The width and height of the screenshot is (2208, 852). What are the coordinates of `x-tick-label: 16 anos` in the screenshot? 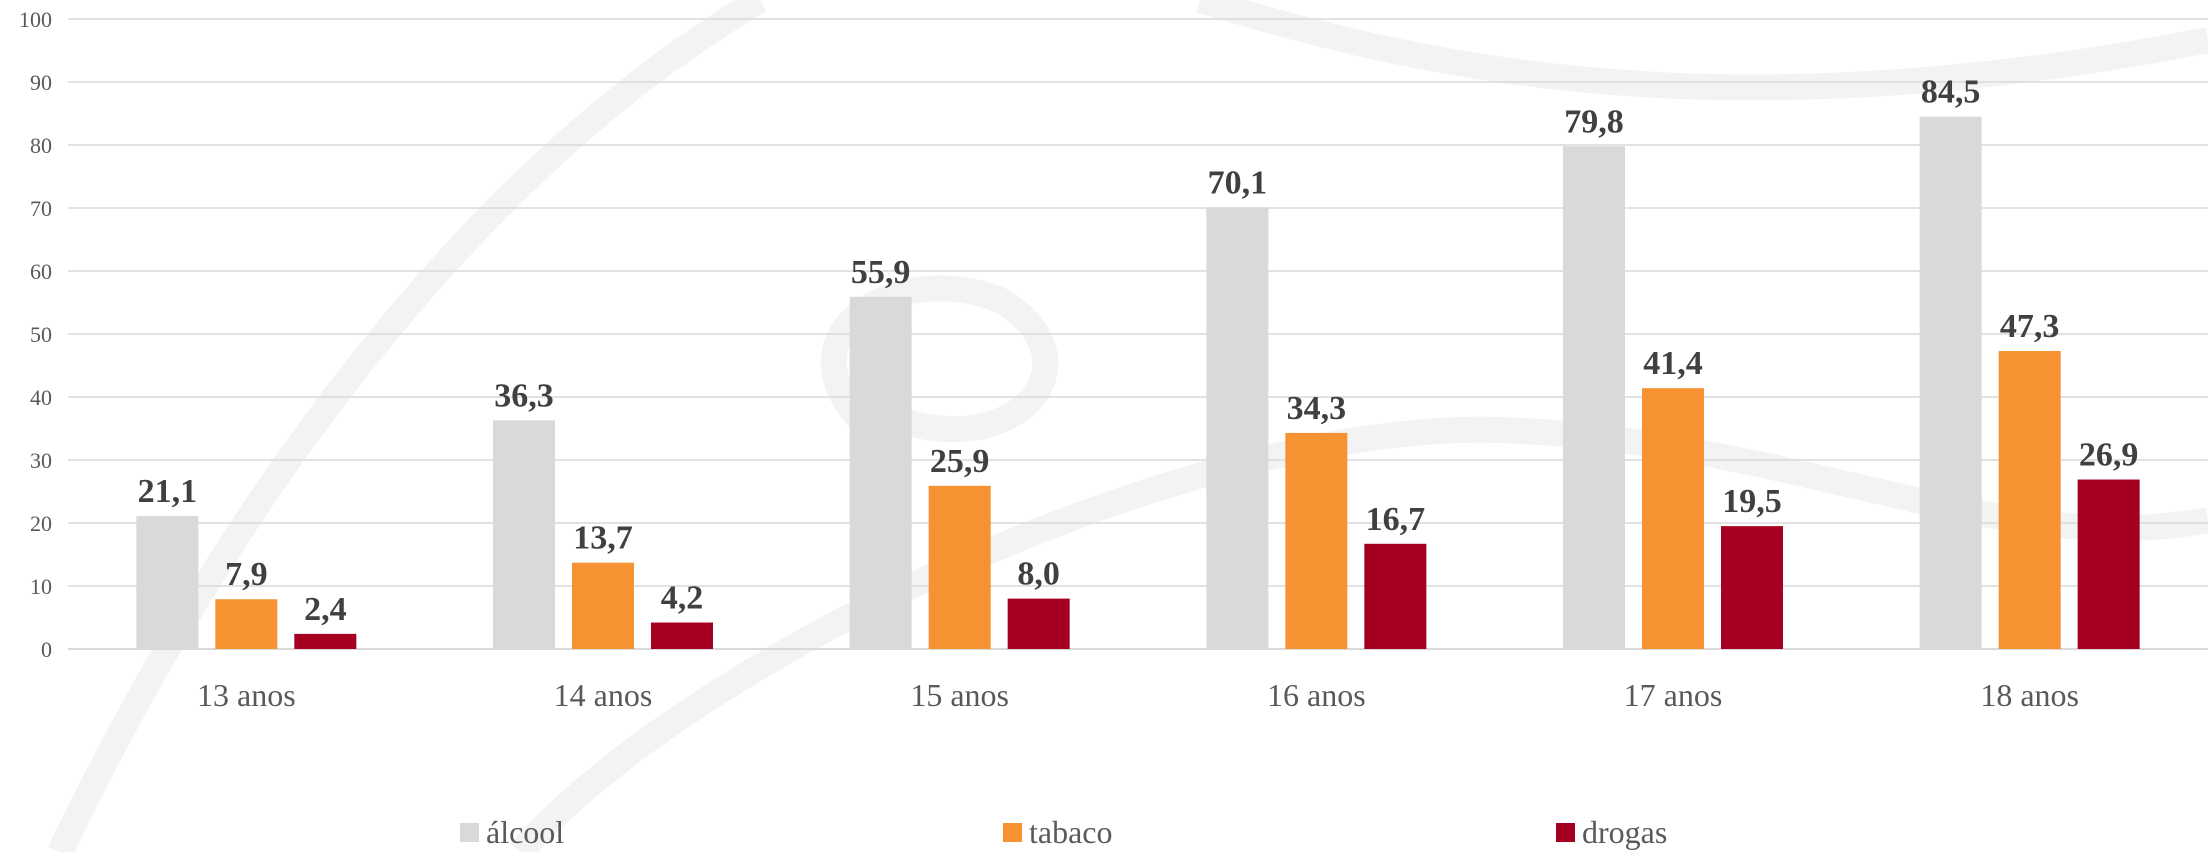 It's located at (1316, 695).